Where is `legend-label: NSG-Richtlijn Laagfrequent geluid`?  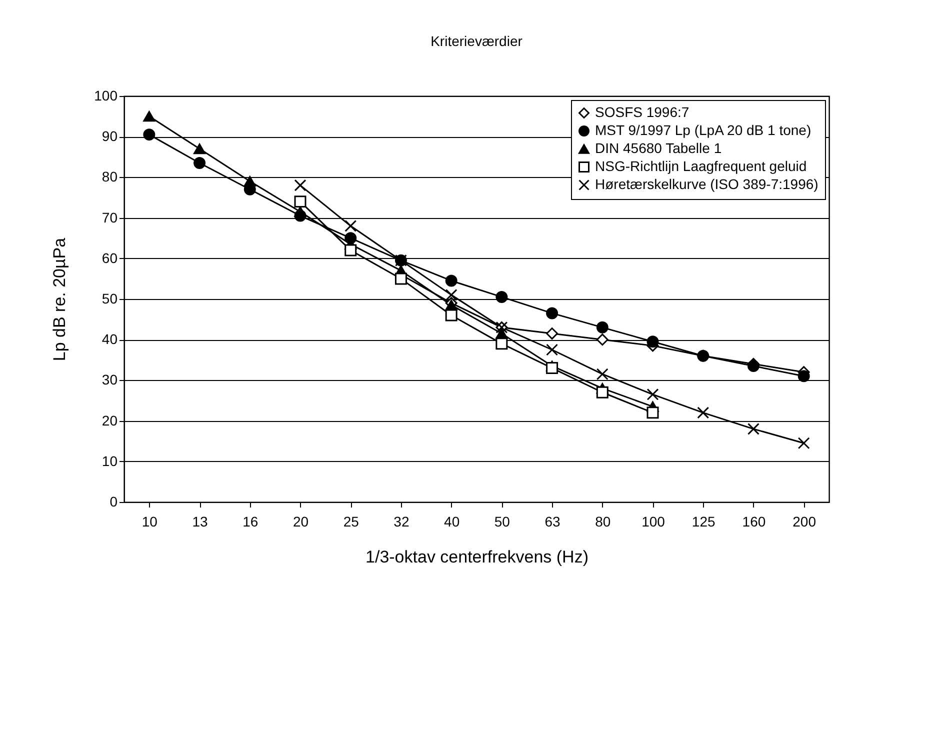 legend-label: NSG-Richtlijn Laagfrequent geluid is located at coordinates (701, 166).